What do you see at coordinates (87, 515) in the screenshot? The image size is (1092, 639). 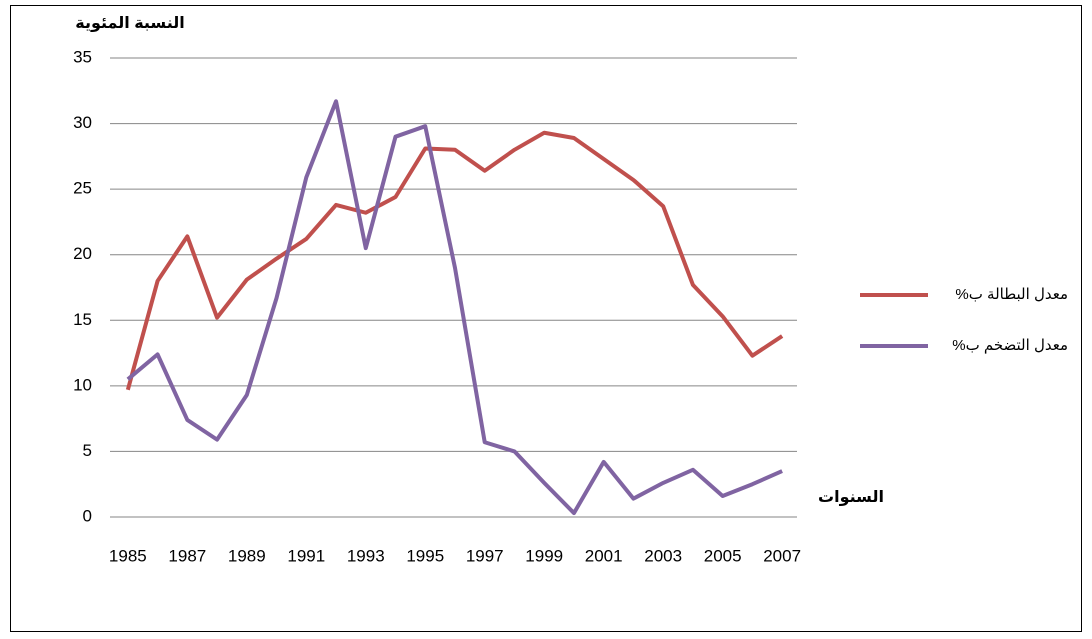 I see `y-tick-label: 0` at bounding box center [87, 515].